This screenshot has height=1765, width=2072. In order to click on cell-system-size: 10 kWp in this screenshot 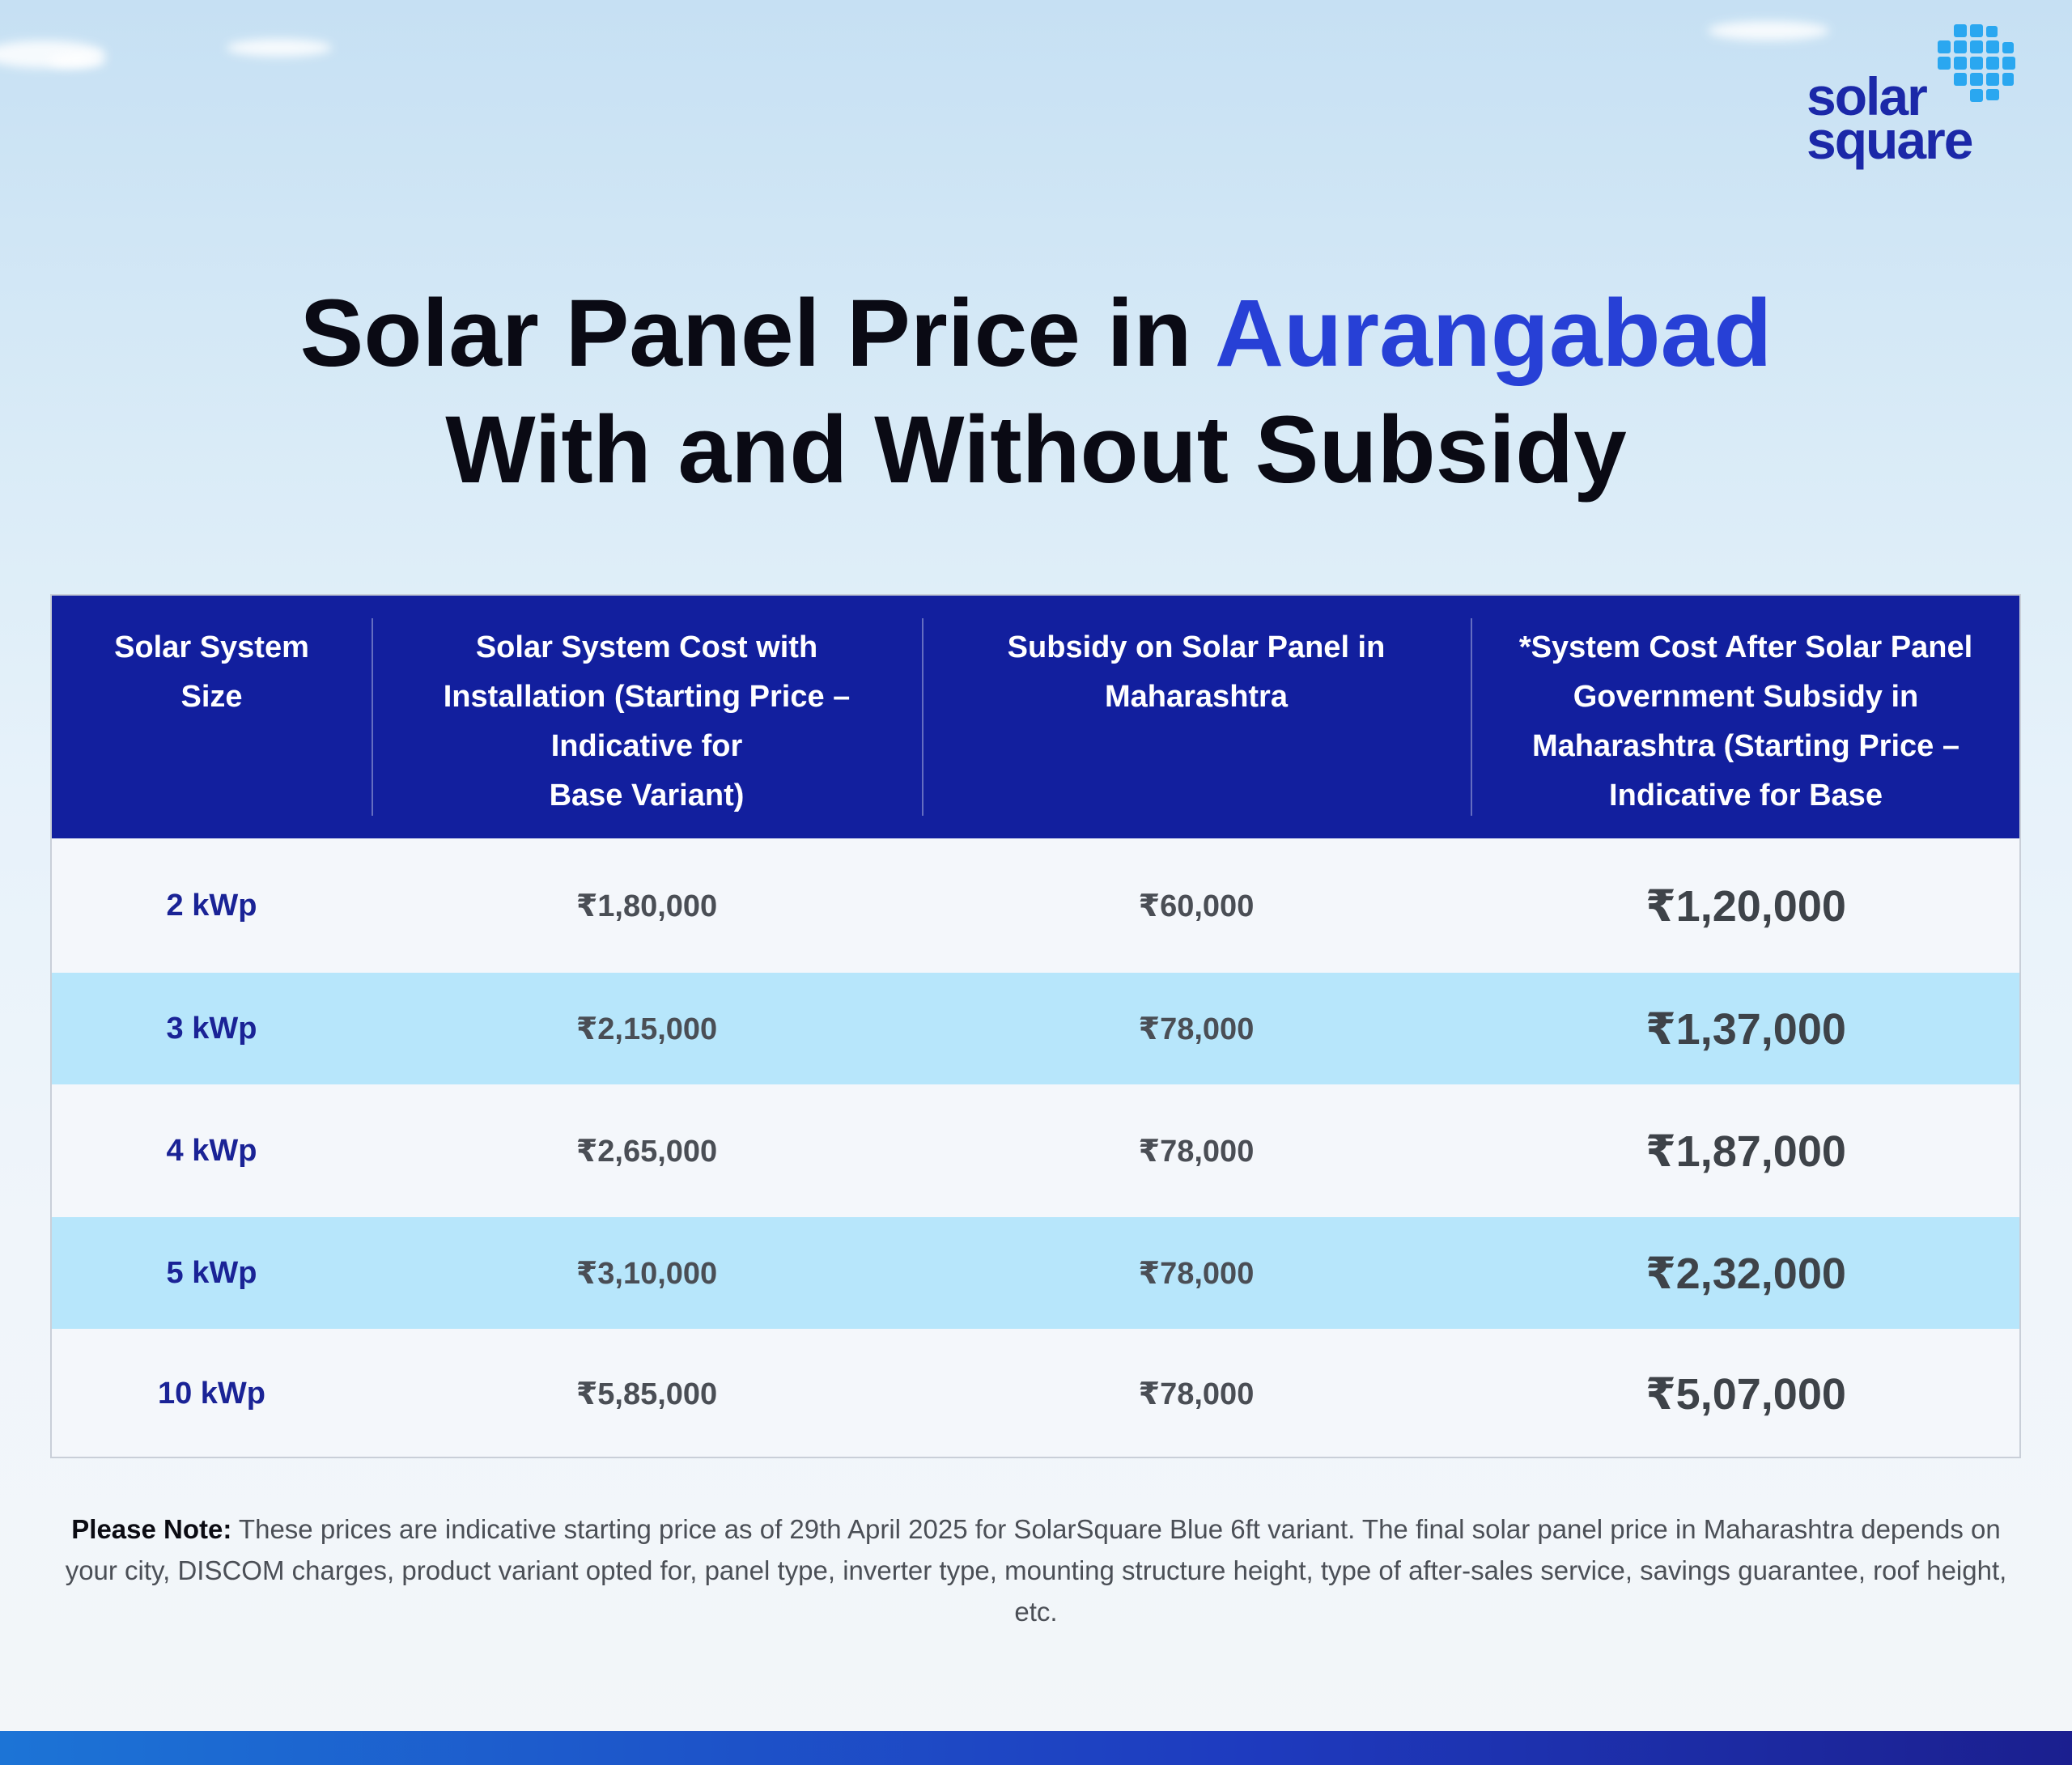, I will do `click(211, 1393)`.